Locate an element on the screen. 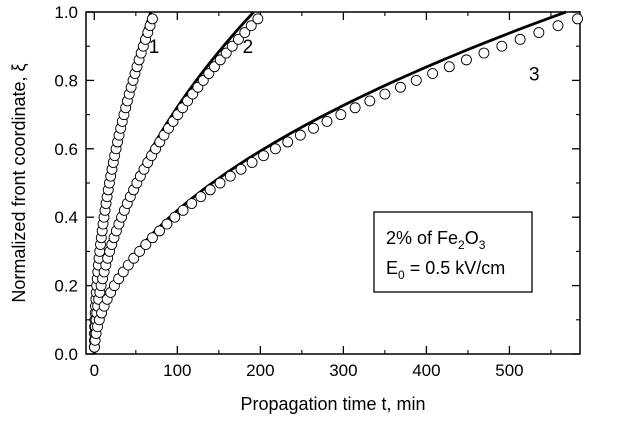 The height and width of the screenshot is (421, 637). y-tick-label: 0.0 is located at coordinates (66, 354).